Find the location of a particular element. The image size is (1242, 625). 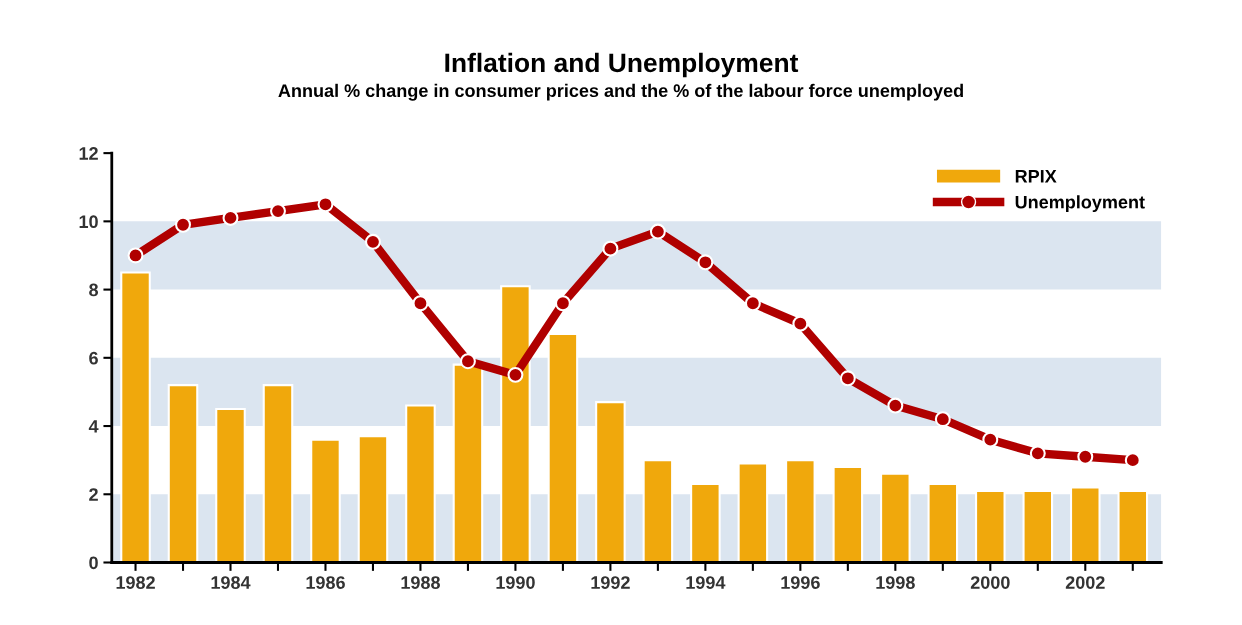

y-tick-label: 8 is located at coordinates (94, 290).